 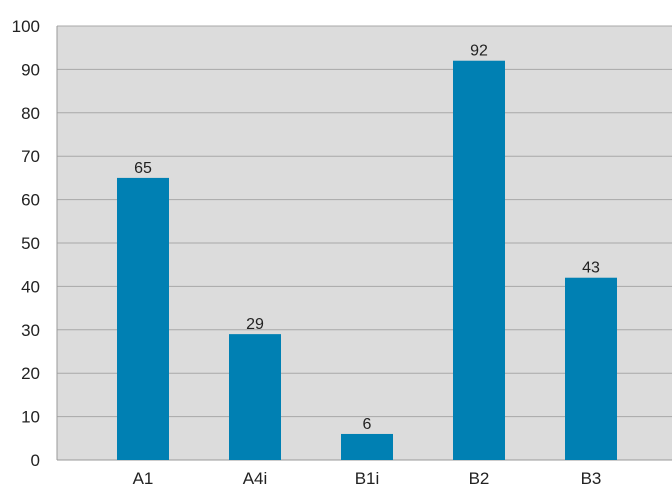 I want to click on data-label: 65, so click(x=143, y=168).